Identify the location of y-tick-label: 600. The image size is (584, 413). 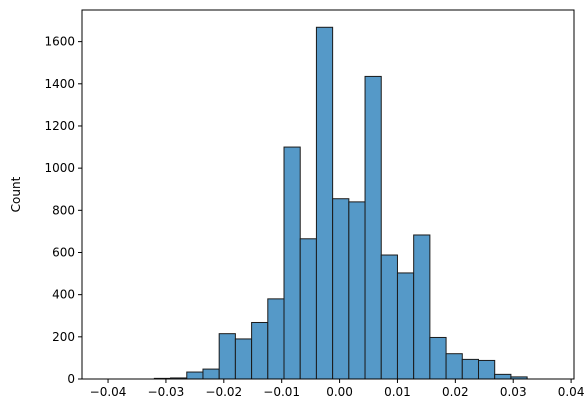
(63, 252).